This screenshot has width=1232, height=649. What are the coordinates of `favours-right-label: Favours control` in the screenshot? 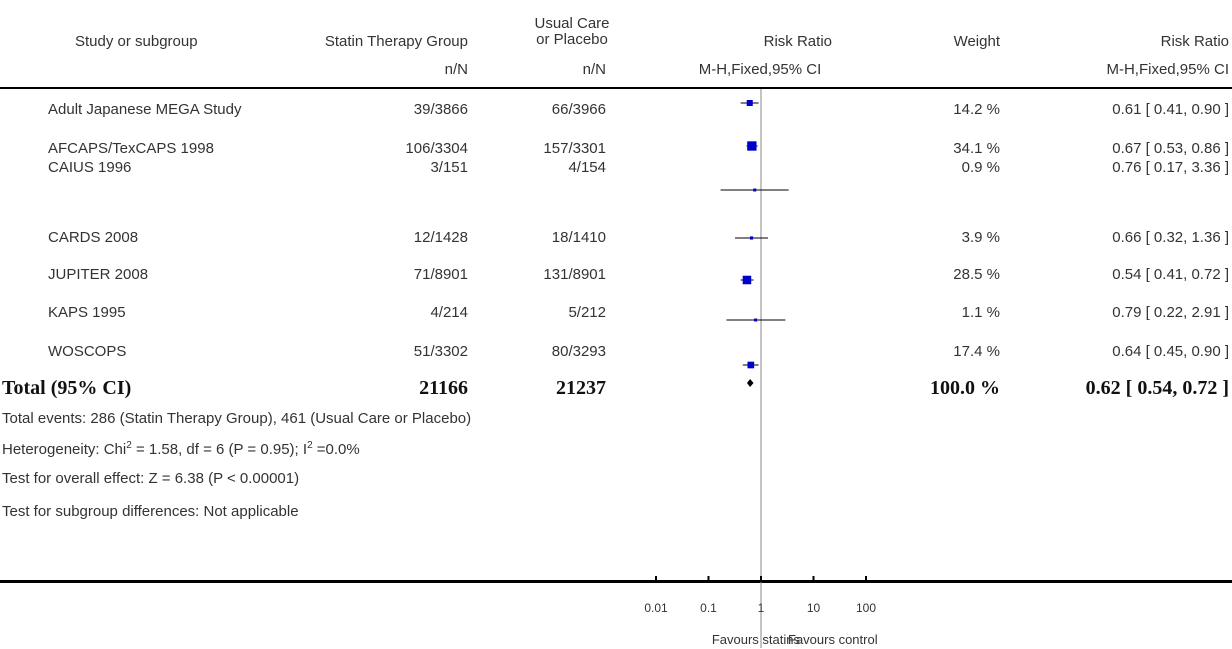 It's located at (833, 639).